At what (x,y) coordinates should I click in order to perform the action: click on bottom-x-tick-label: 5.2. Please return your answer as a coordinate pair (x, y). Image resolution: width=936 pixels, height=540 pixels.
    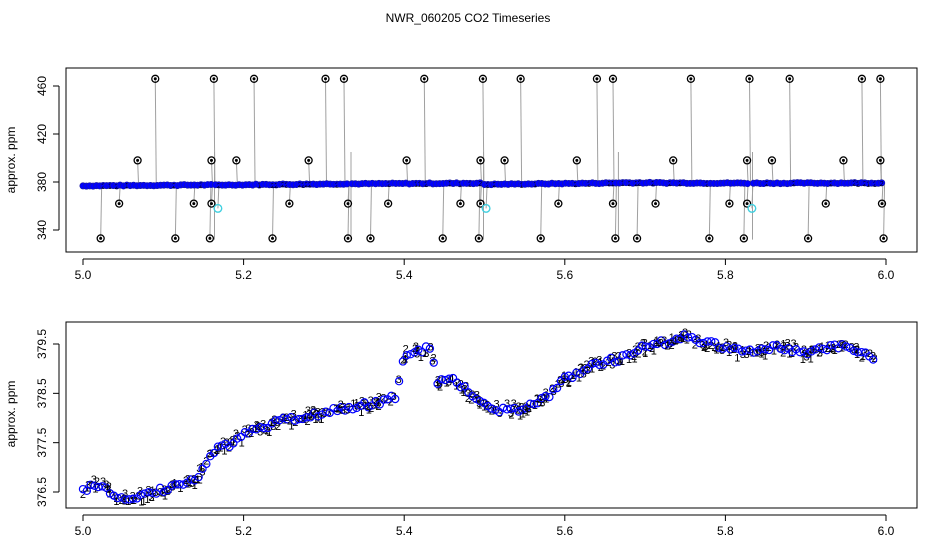
    Looking at the image, I should click on (243, 531).